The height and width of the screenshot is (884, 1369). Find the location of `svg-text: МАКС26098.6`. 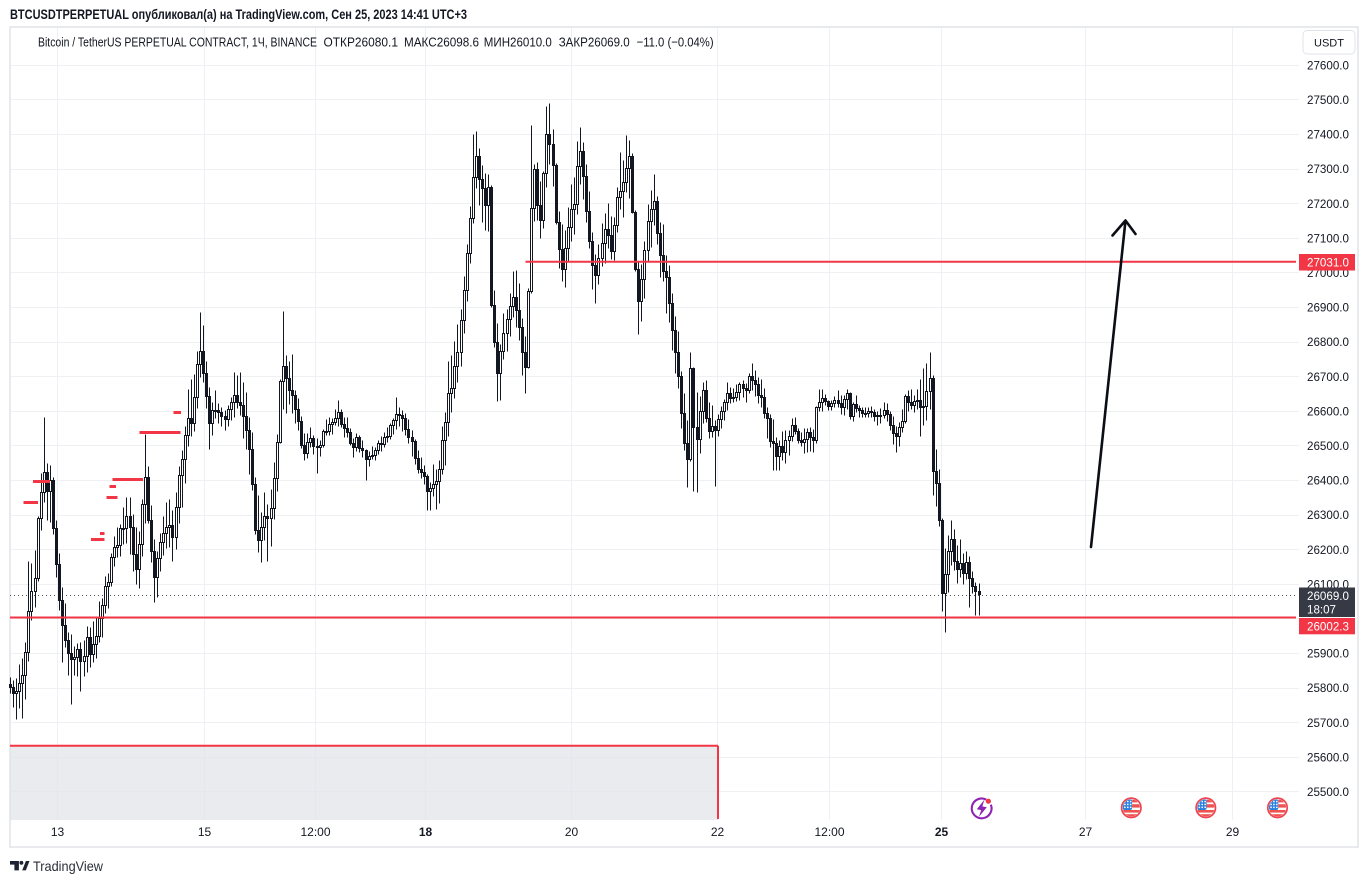

svg-text: МАКС26098.6 is located at coordinates (441, 42).